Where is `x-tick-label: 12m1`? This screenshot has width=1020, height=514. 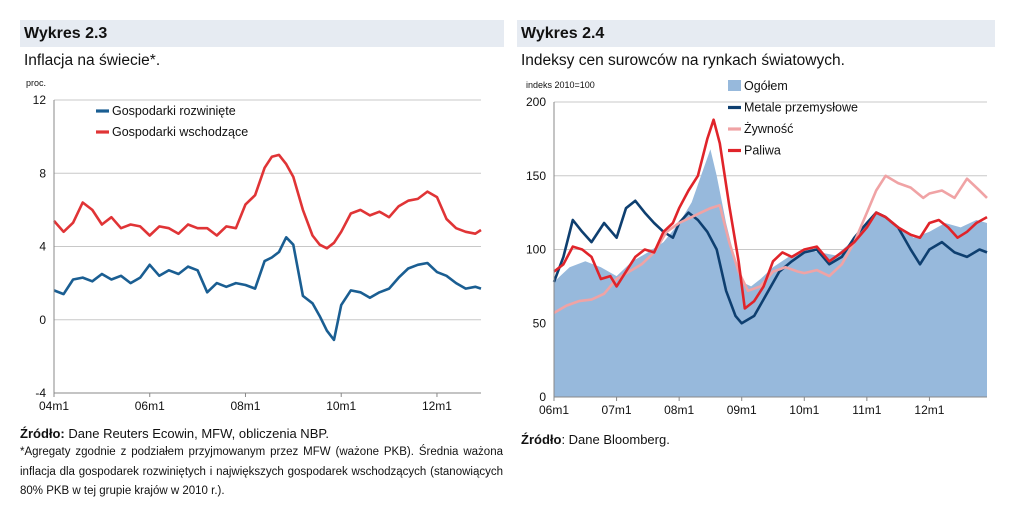 x-tick-label: 12m1 is located at coordinates (437, 406).